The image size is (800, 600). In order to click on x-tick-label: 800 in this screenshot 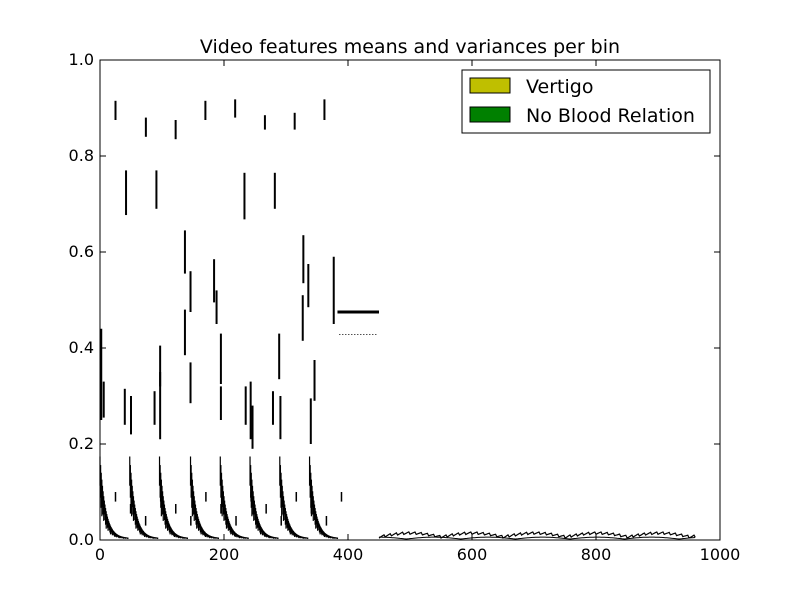, I will do `click(596, 554)`.